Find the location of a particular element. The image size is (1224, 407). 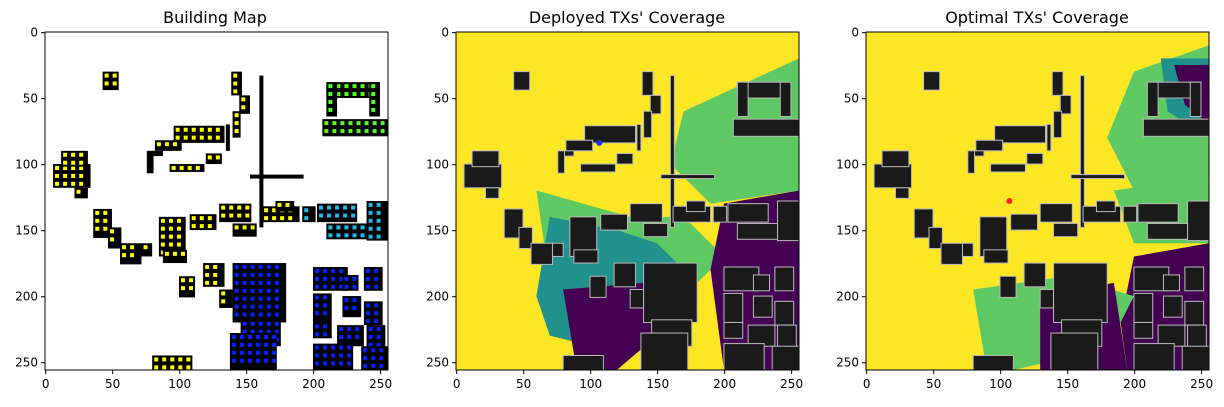

y-tick-label: 50 is located at coordinates (441, 99).